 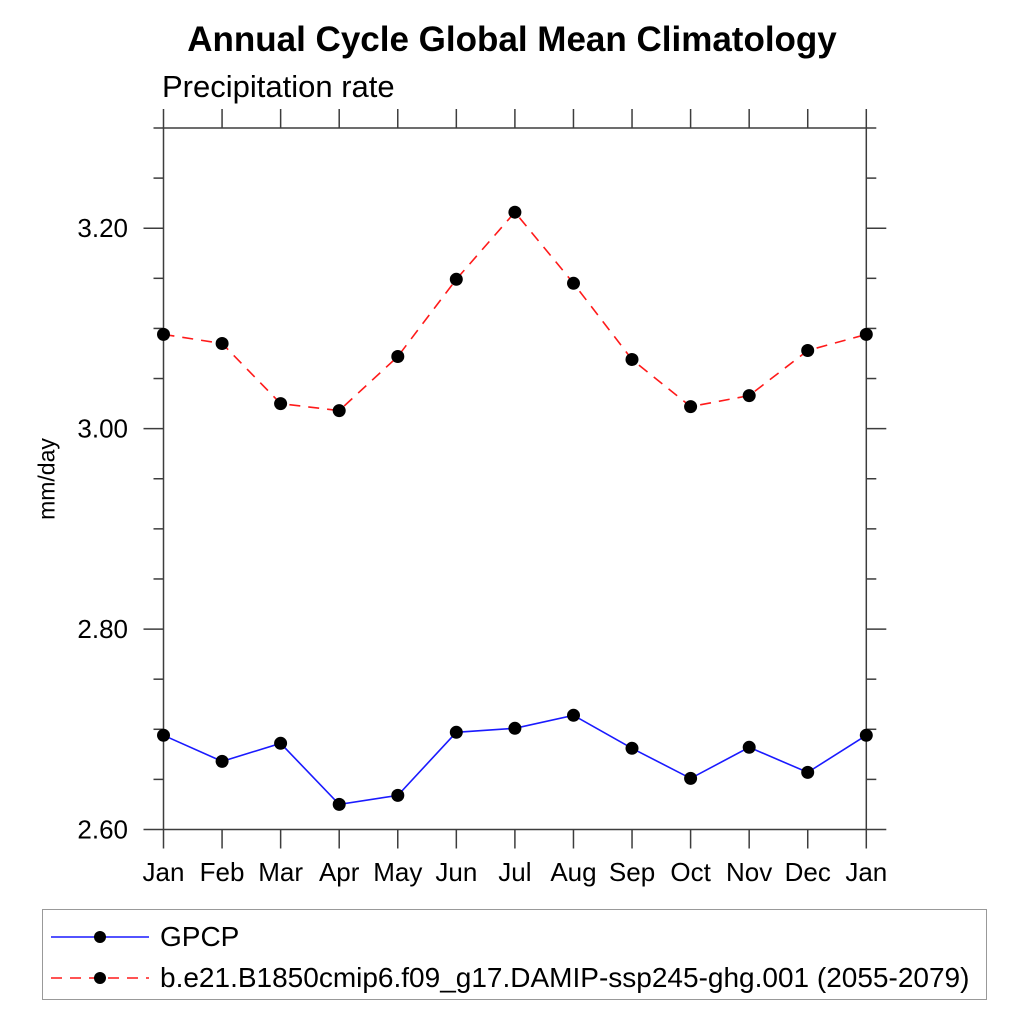 I want to click on x-tick-label: Sep, so click(x=632, y=872).